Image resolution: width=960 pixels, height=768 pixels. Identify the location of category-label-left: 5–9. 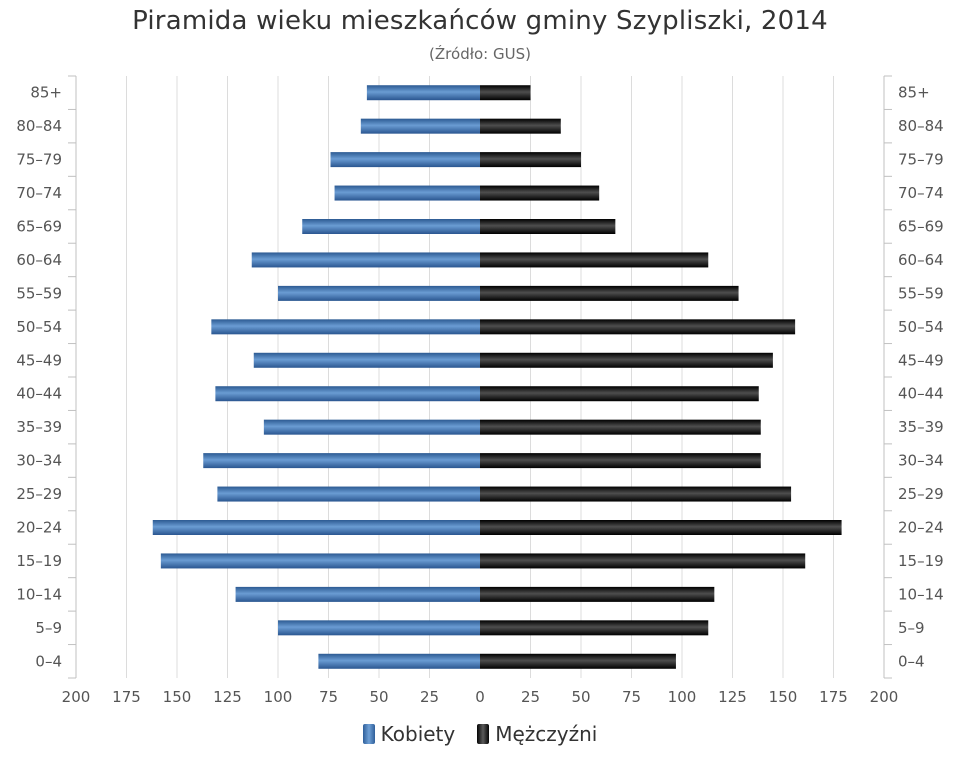
(48, 628).